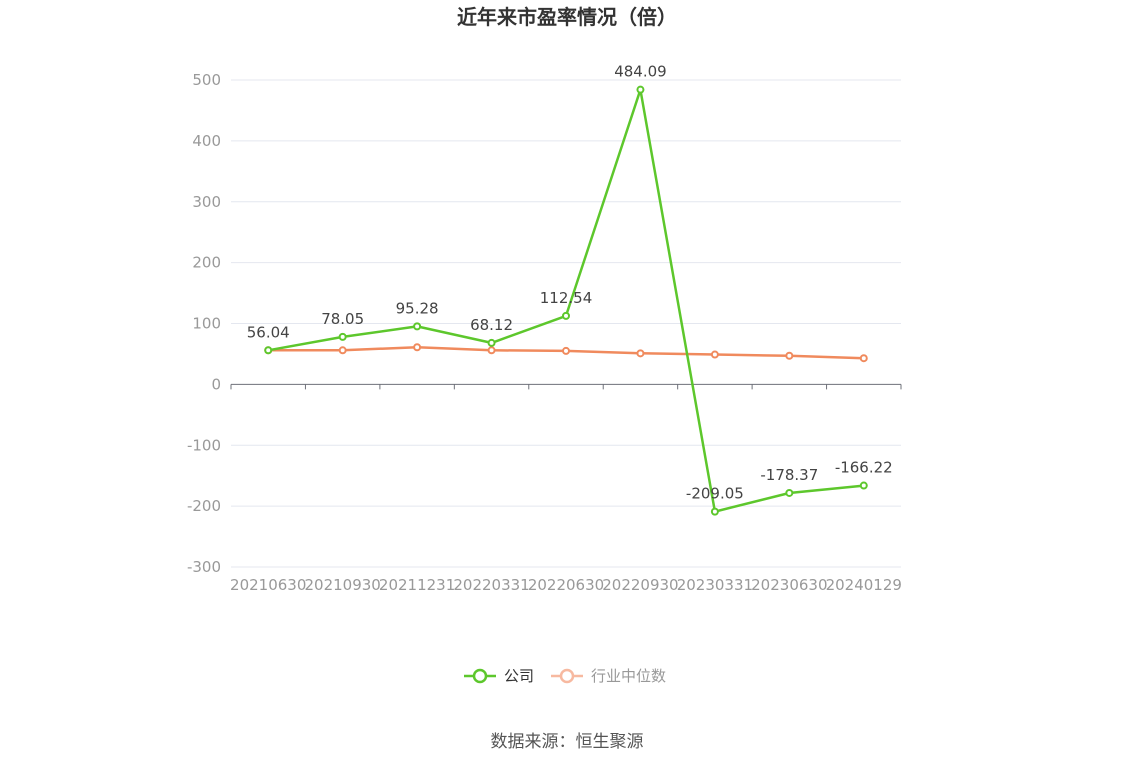  I want to click on legend-item-industry-median: 行业中位数, so click(608, 676).